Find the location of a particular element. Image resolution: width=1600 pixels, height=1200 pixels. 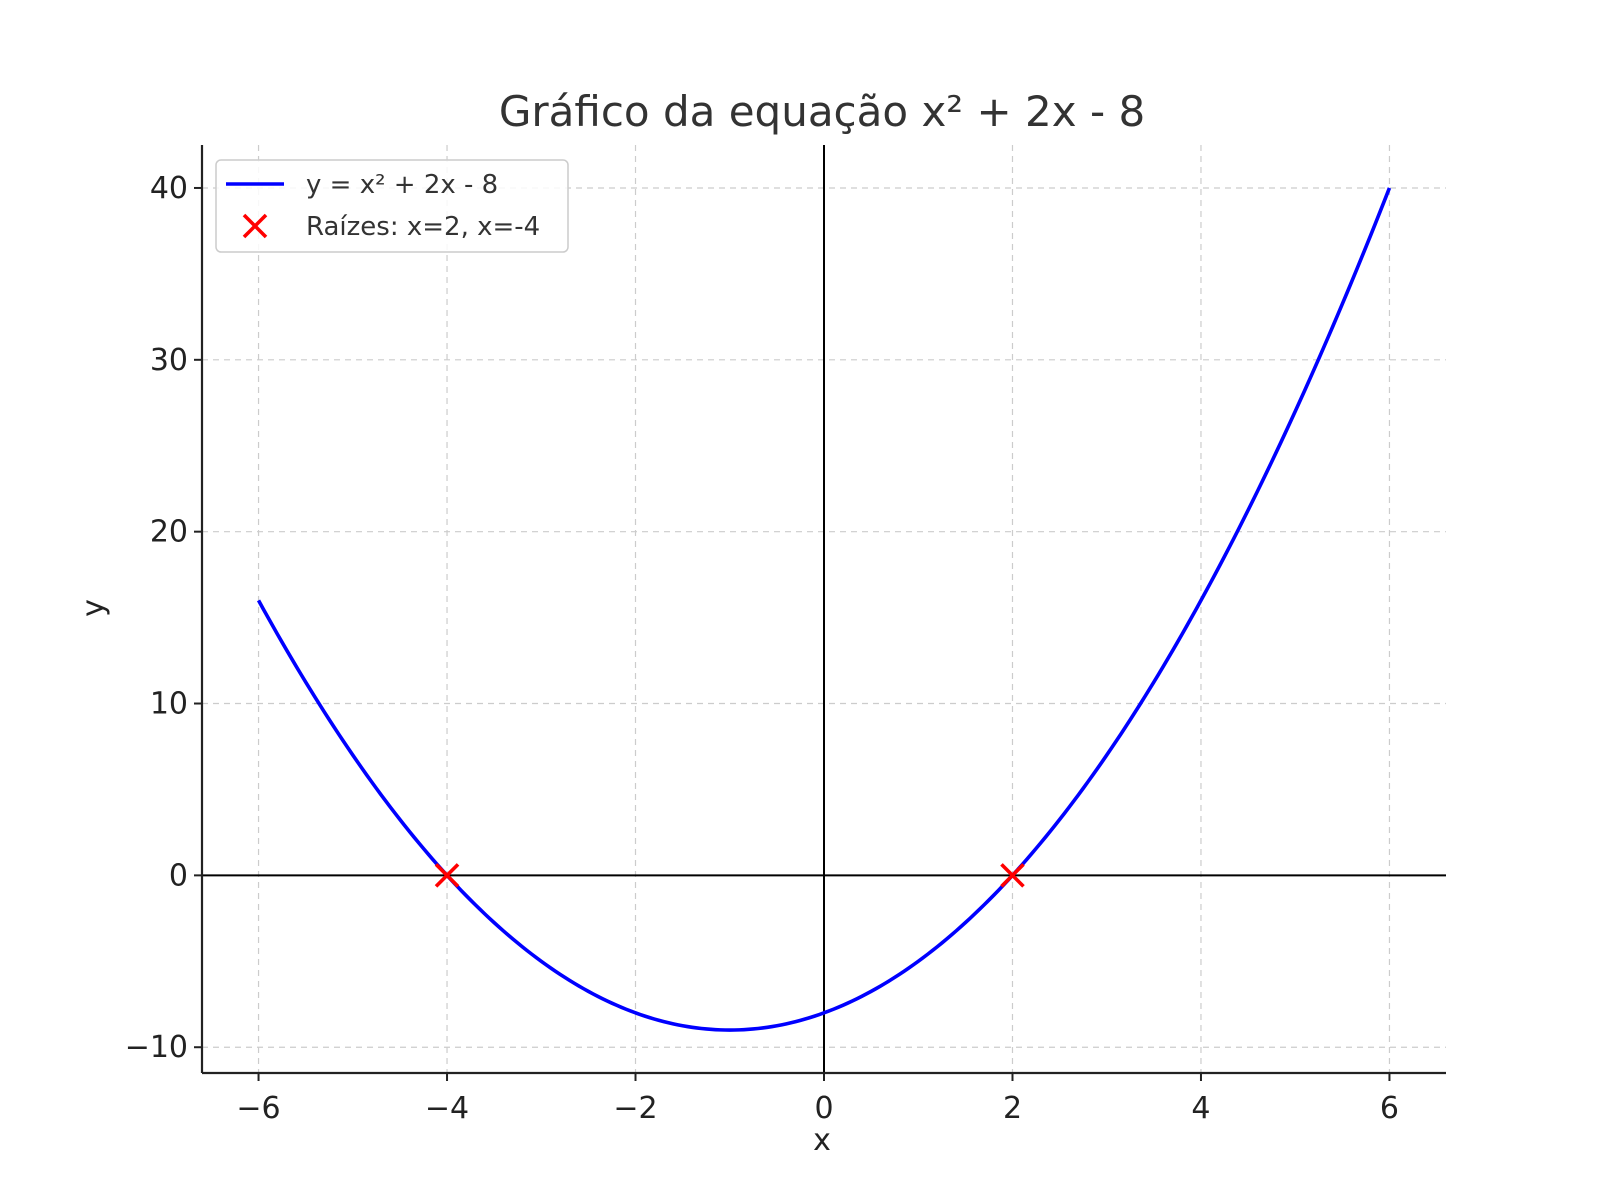

y-axis-label: y is located at coordinates (93, 608).